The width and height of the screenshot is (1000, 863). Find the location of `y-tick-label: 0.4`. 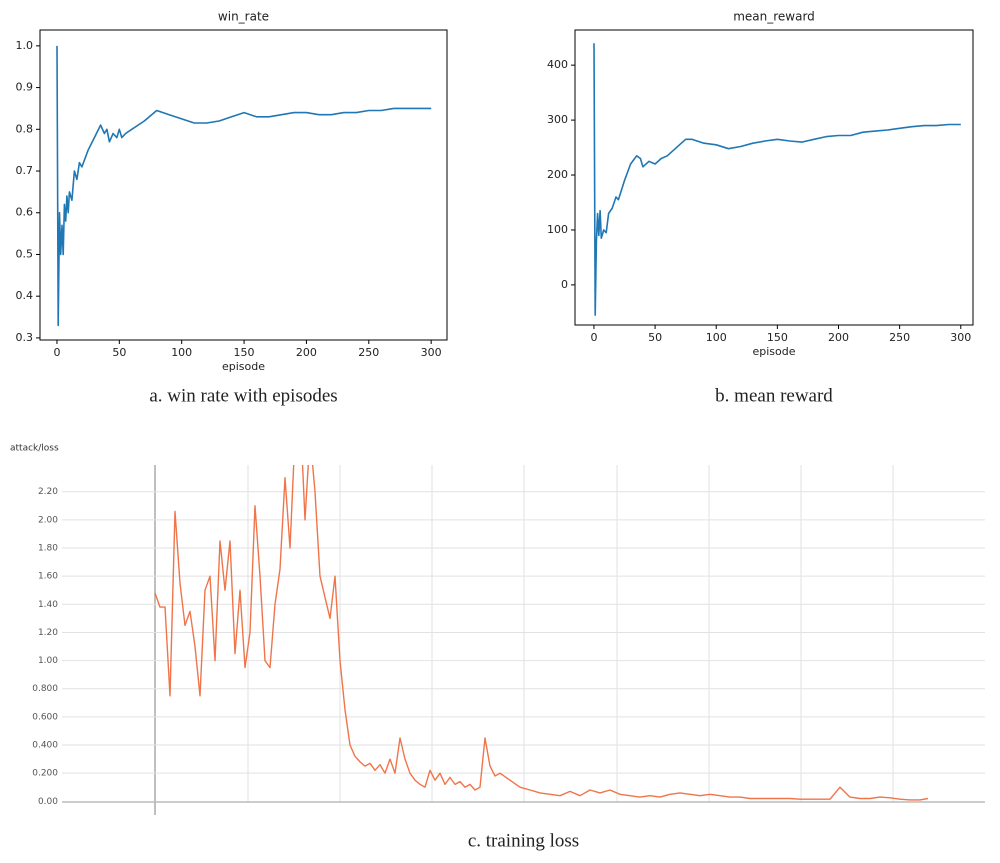

y-tick-label: 0.4 is located at coordinates (25, 295).